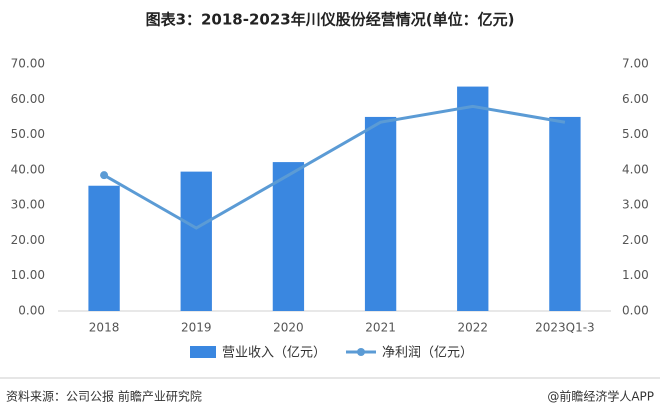 This screenshot has height=416, width=660. I want to click on legend-label: 净利润（亿元）, so click(427, 353).